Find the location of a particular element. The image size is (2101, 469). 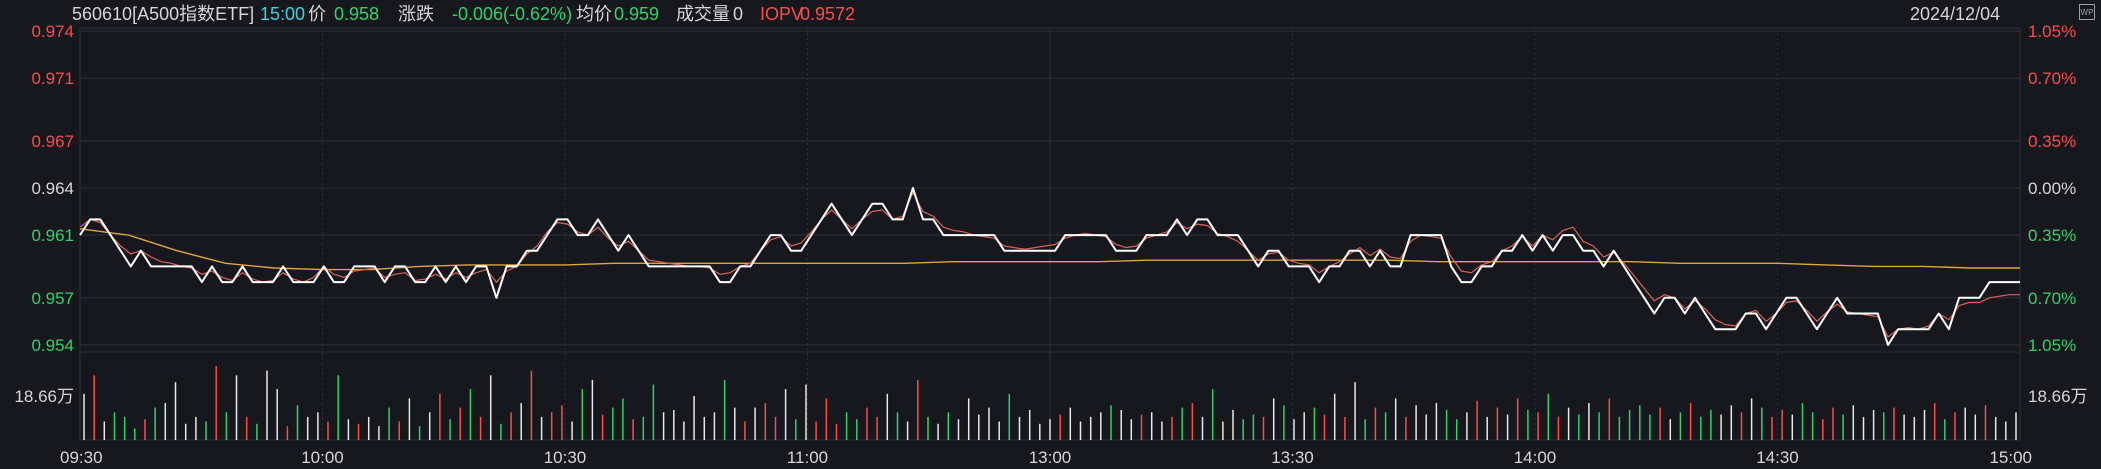

y-tick-label-left: 0.967 is located at coordinates (52, 141).